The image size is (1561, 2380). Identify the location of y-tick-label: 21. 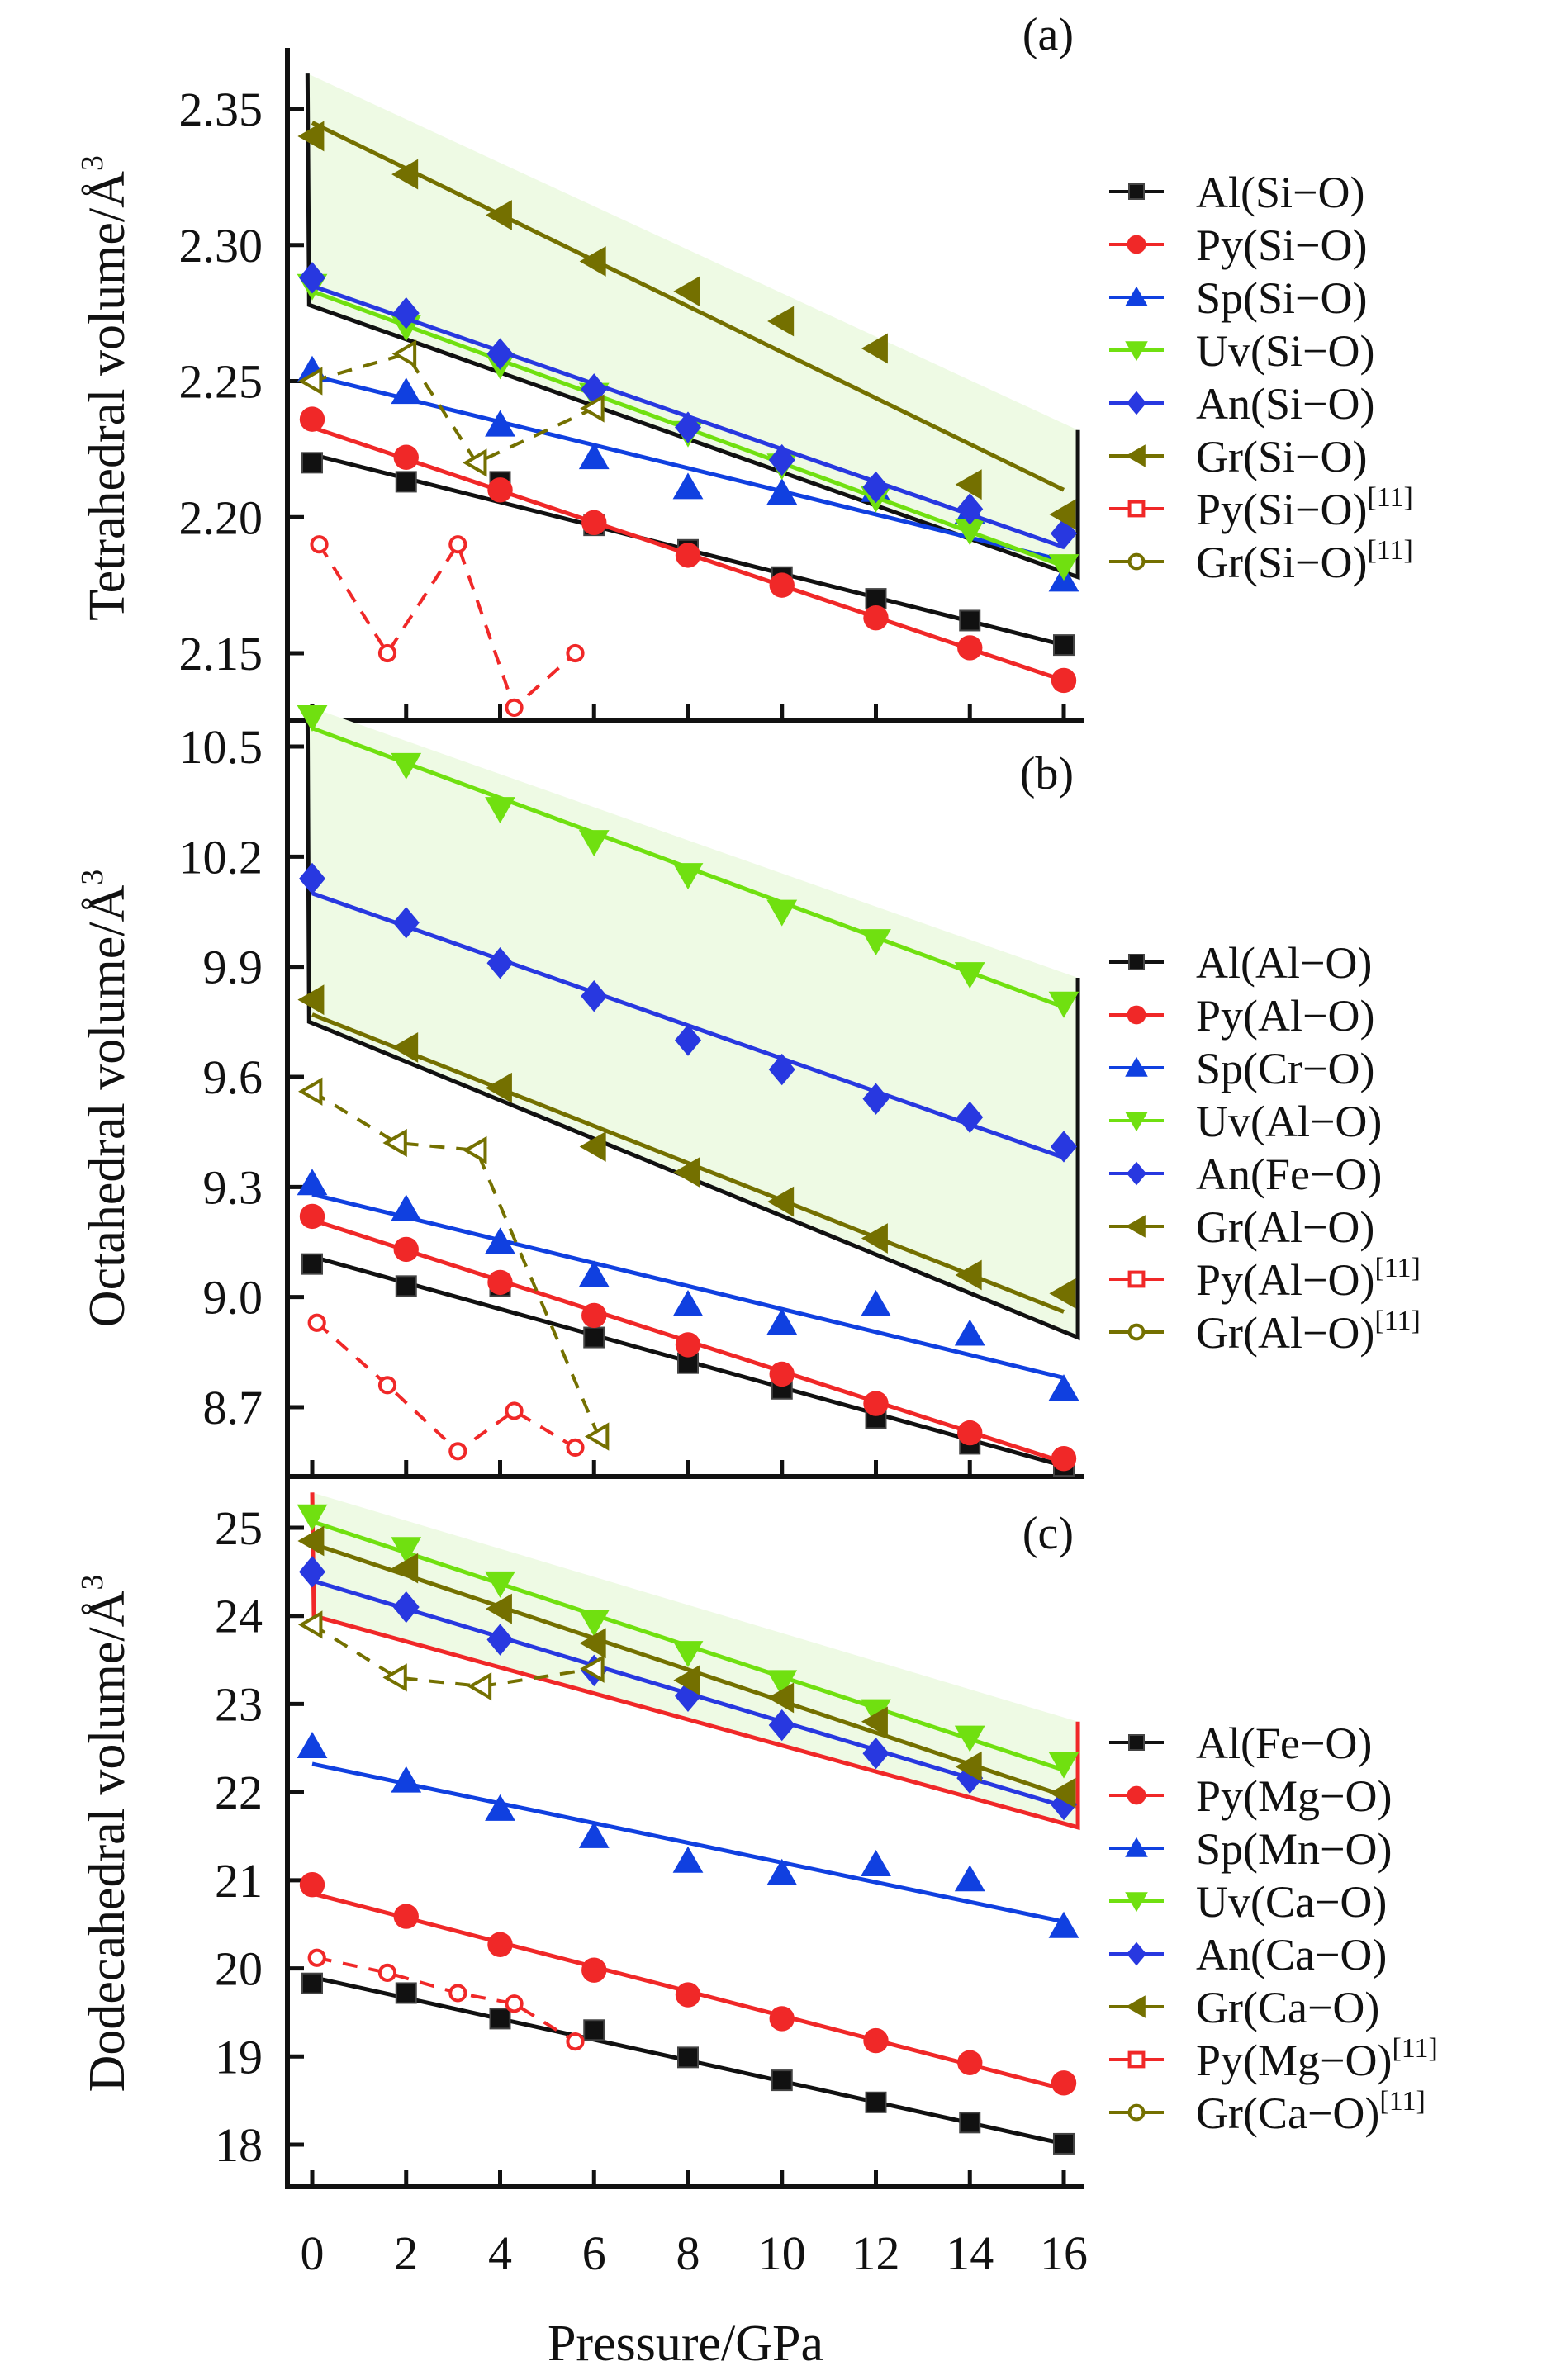
(239, 1881).